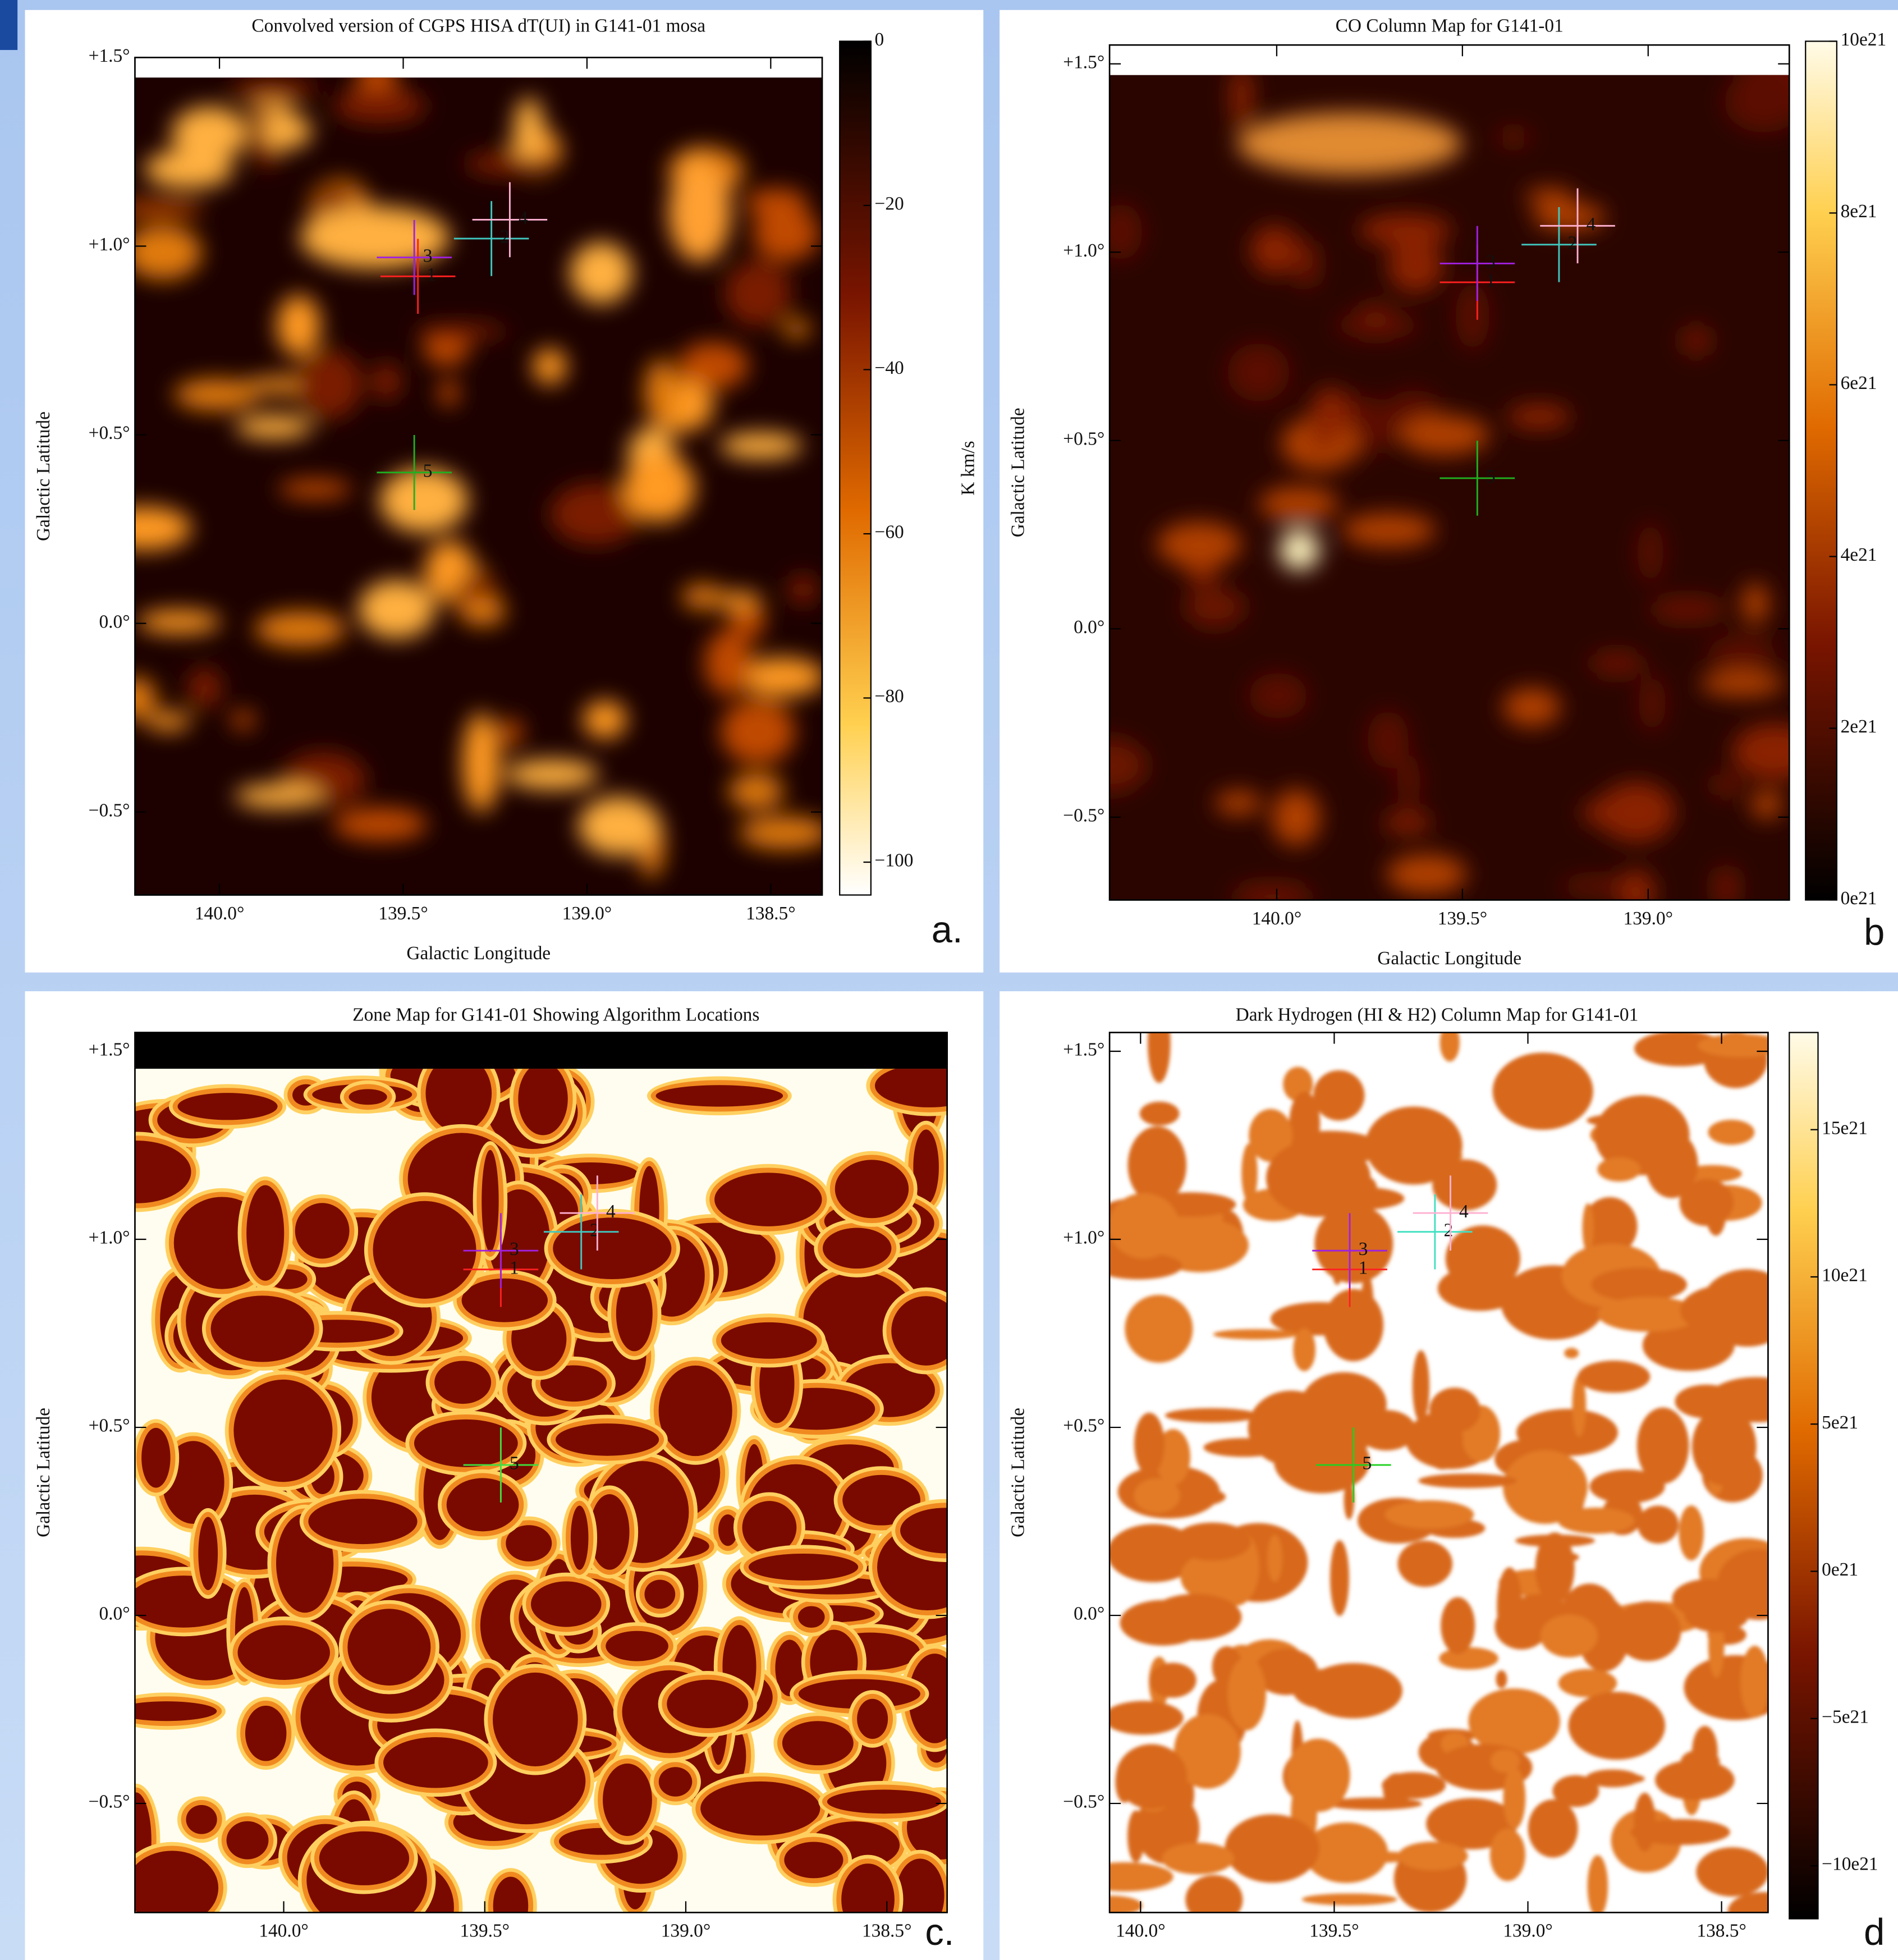  Describe the element at coordinates (1859, 383) in the screenshot. I see `colorbar-tick-label: 6e21` at that location.